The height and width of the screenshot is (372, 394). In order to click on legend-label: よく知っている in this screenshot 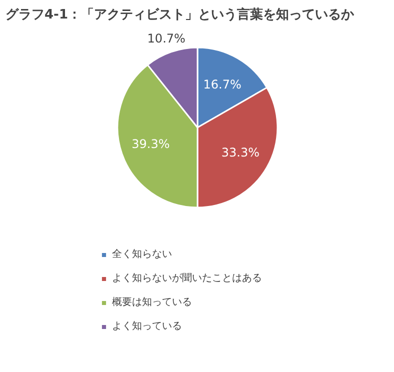, I will do `click(147, 326)`.